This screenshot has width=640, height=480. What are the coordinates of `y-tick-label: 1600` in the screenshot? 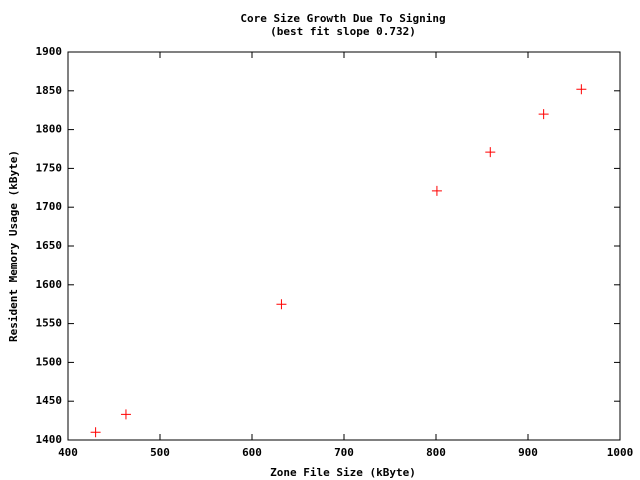 It's located at (49, 284).